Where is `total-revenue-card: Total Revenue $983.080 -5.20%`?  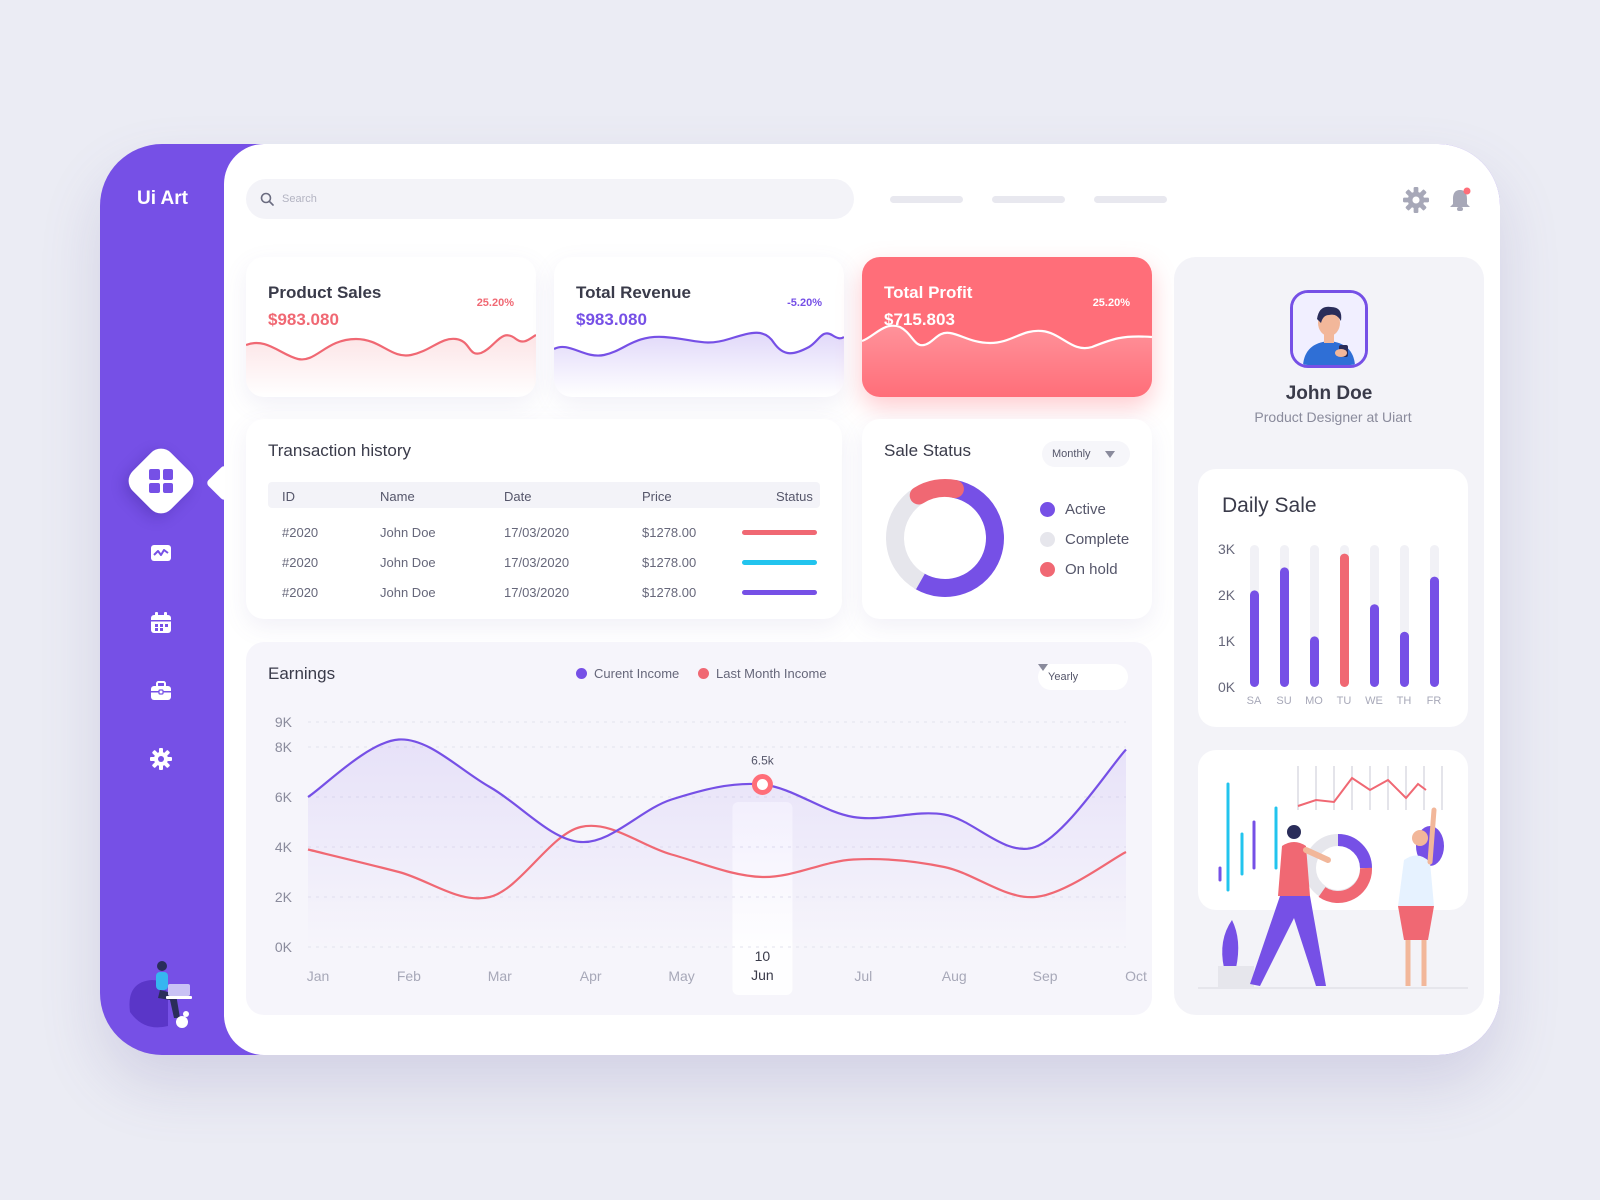
total-revenue-card: Total Revenue $983.080 -5.20% is located at coordinates (699, 327).